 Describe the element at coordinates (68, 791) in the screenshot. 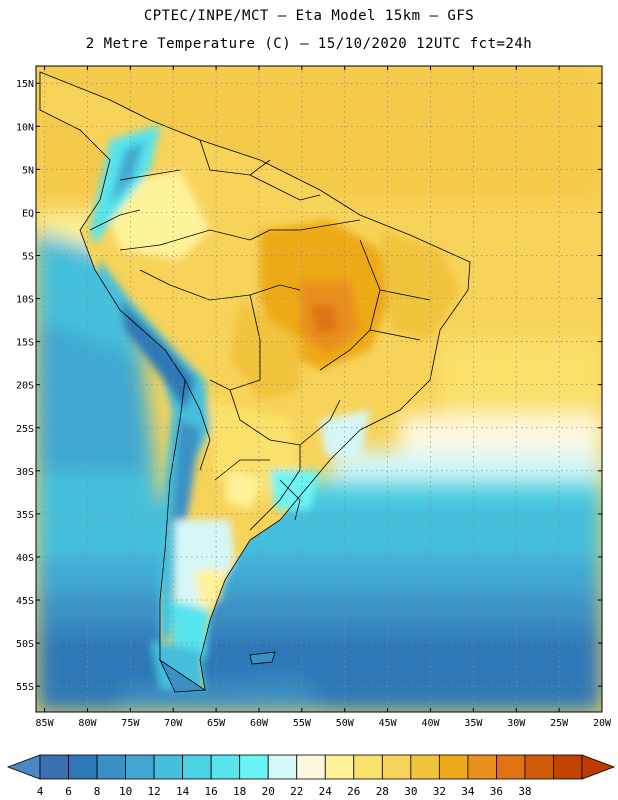

I see `colorbar-tick-label: 6` at that location.